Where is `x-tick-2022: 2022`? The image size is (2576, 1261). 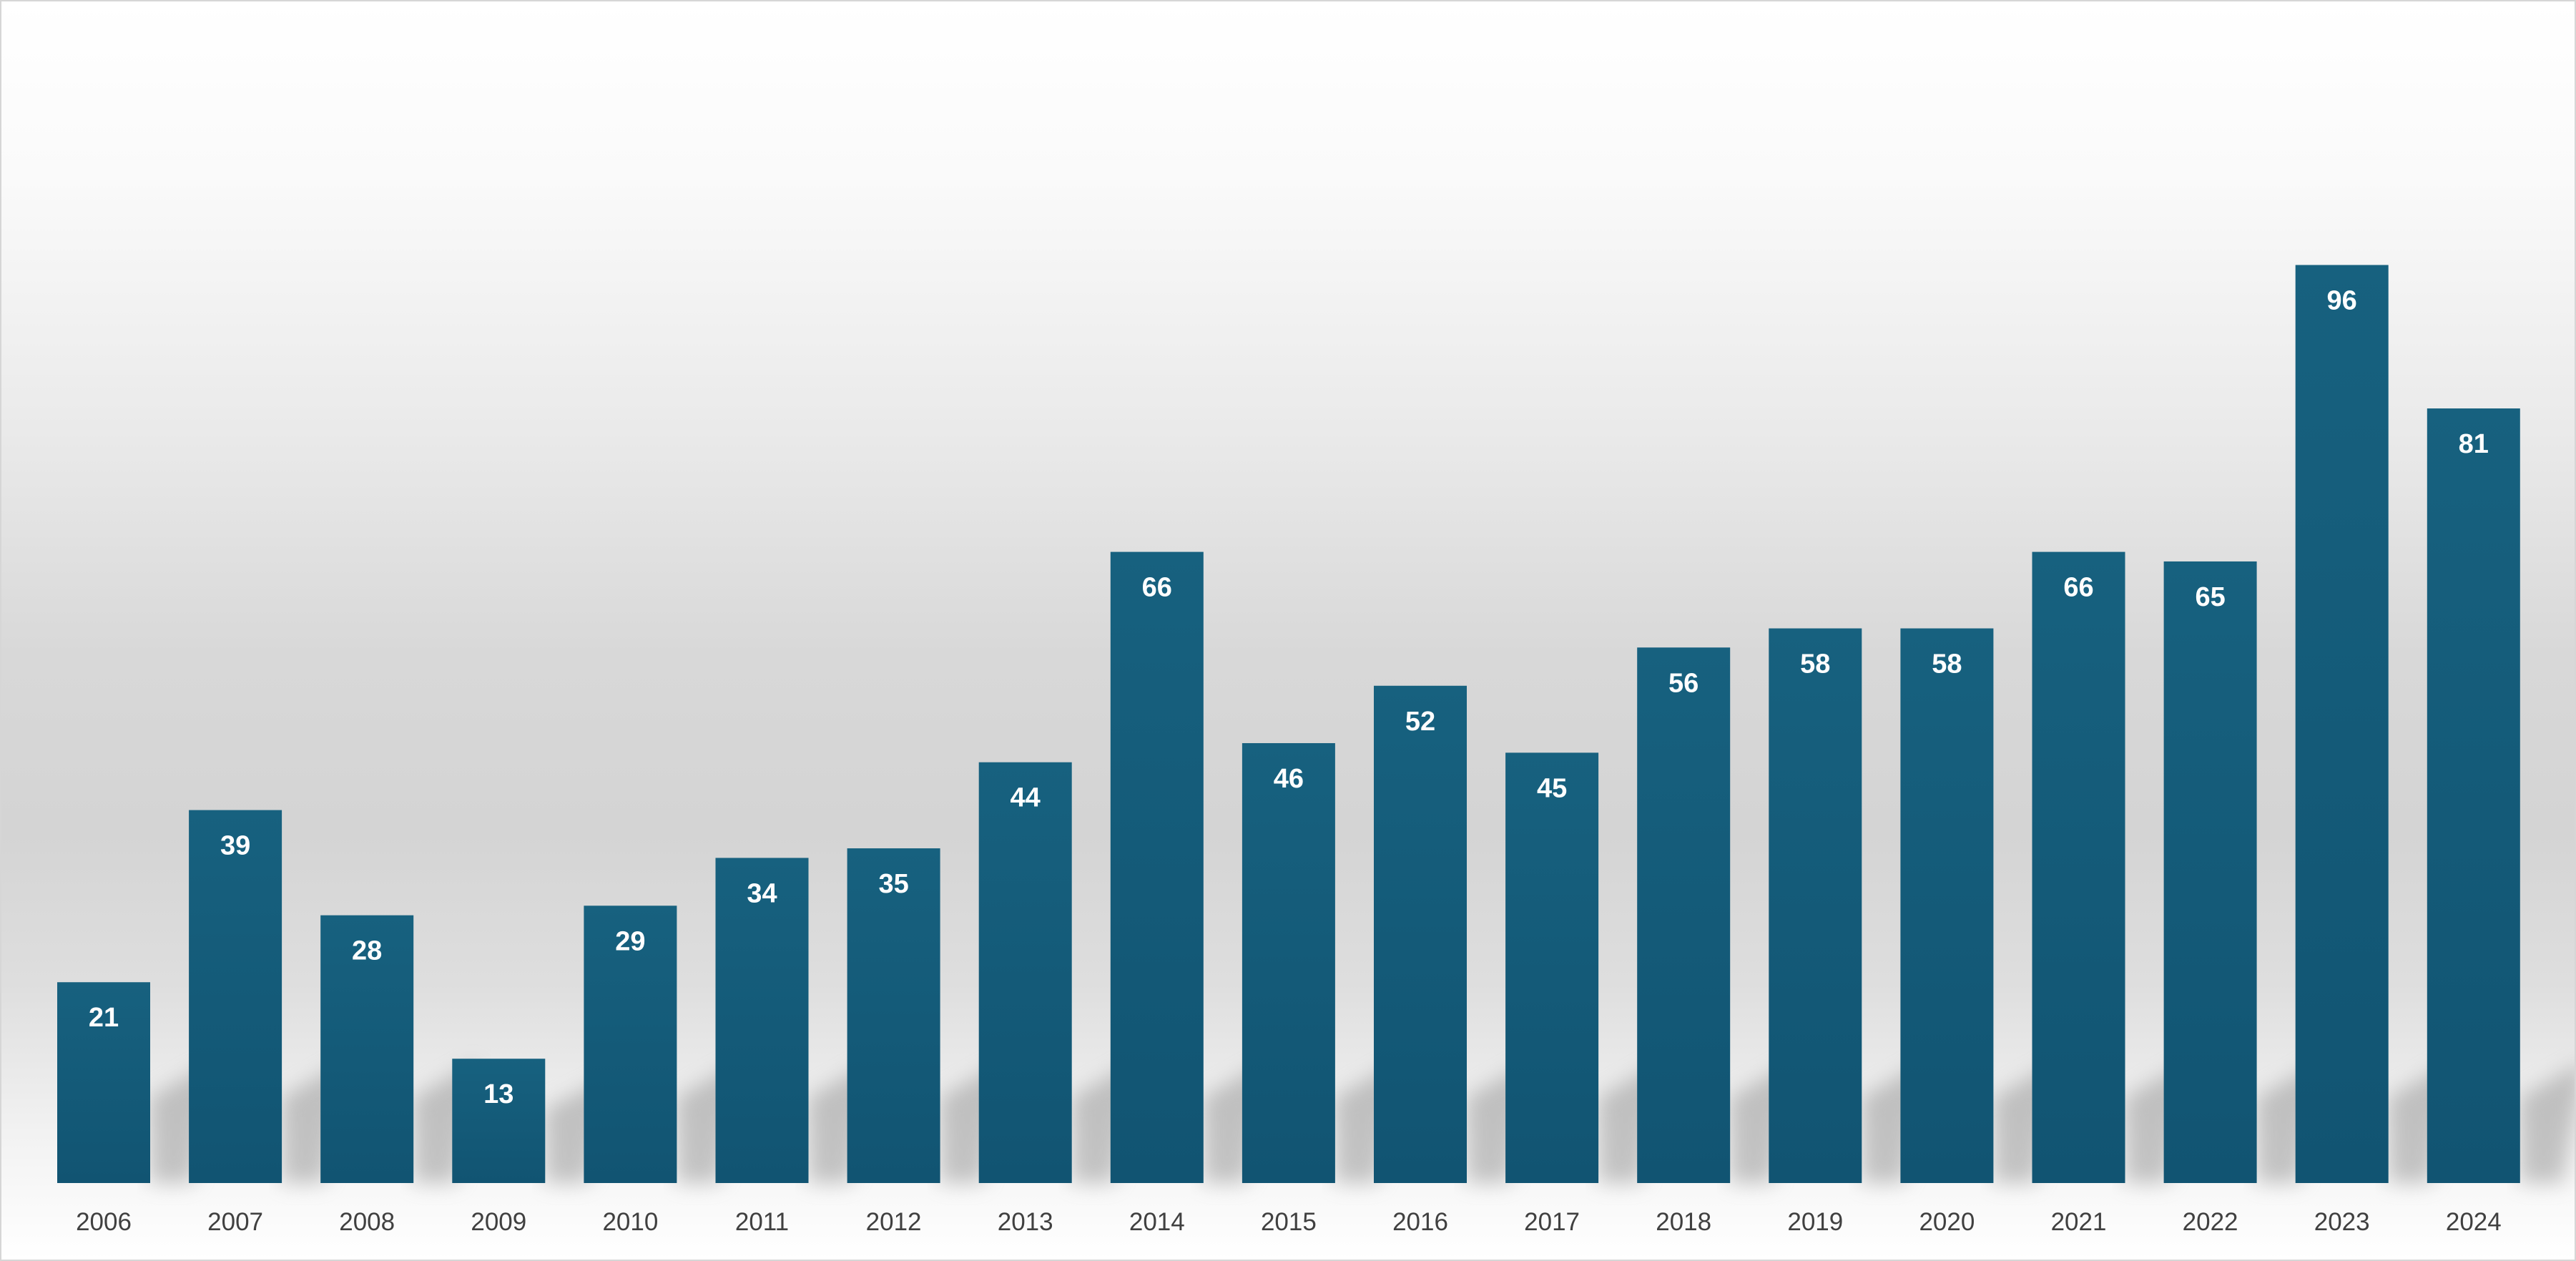 x-tick-2022: 2022 is located at coordinates (2210, 1222).